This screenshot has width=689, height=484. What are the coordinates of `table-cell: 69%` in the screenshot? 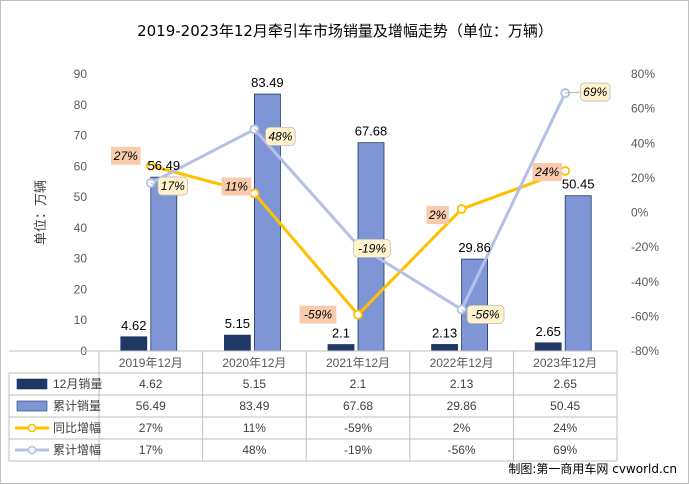 It's located at (565, 450).